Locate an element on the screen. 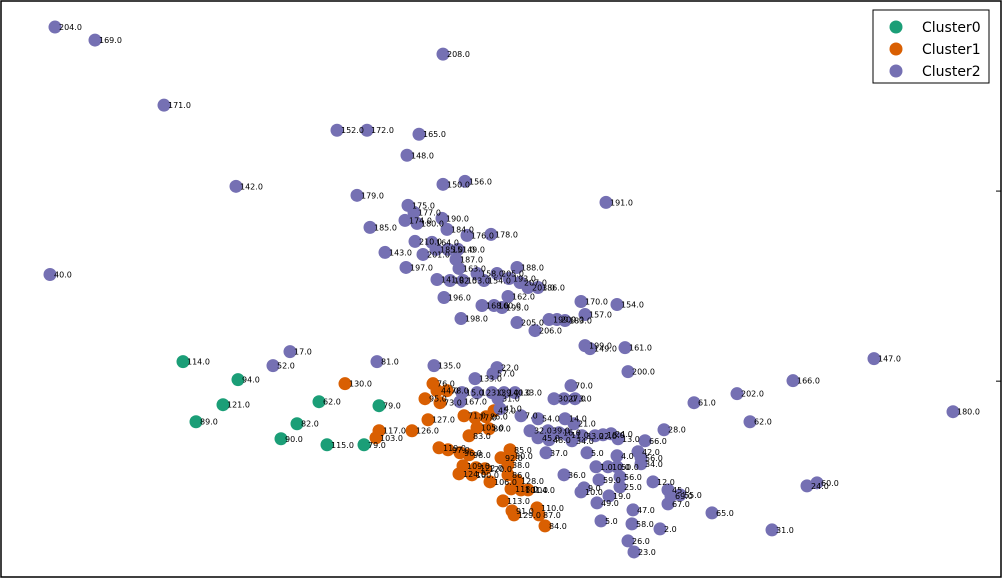 The width and height of the screenshot is (1002, 578). point-label: 178.0 is located at coordinates (506, 234).